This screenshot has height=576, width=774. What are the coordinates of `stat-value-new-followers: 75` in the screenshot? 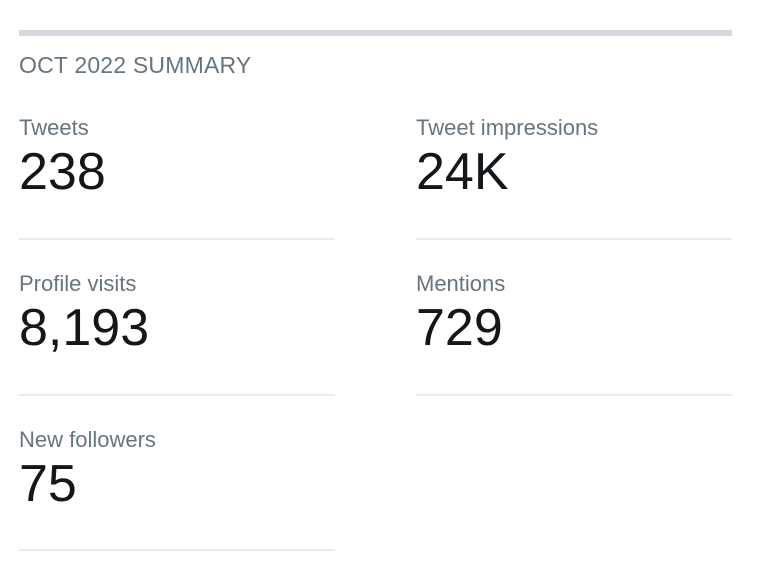 It's located at (48, 484).